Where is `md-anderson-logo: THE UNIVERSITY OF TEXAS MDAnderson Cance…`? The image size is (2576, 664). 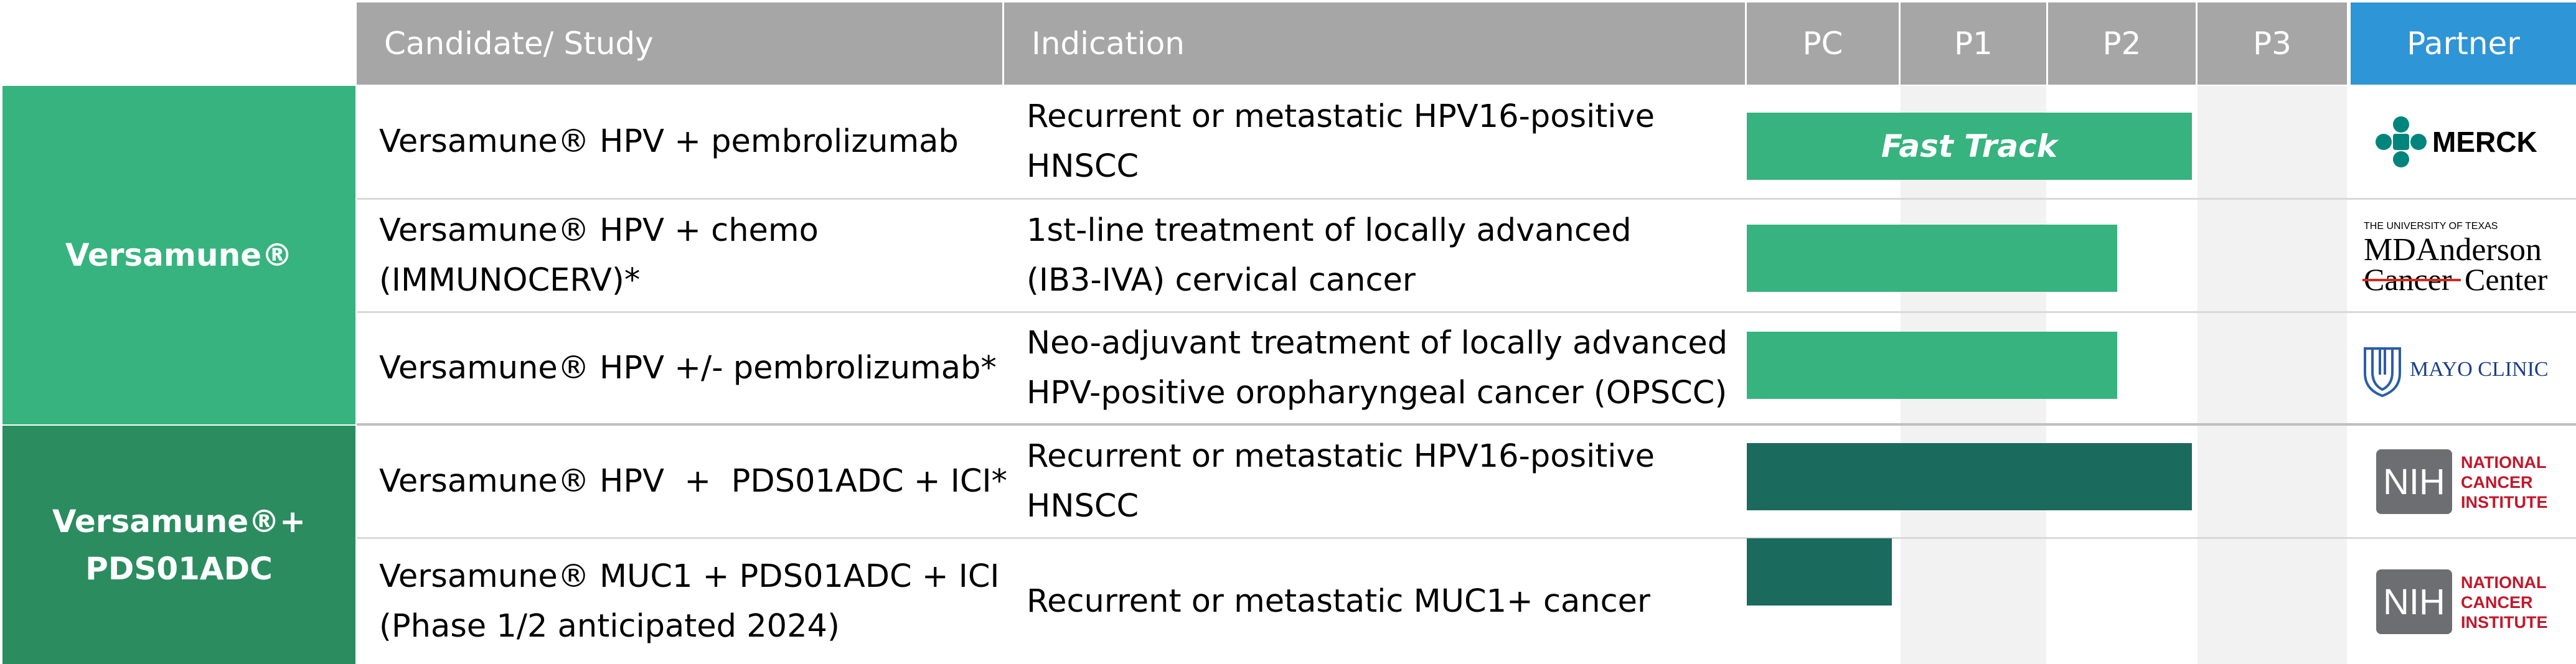 md-anderson-logo: THE UNIVERSITY OF TEXAS MDAnderson Cance… is located at coordinates (2463, 255).